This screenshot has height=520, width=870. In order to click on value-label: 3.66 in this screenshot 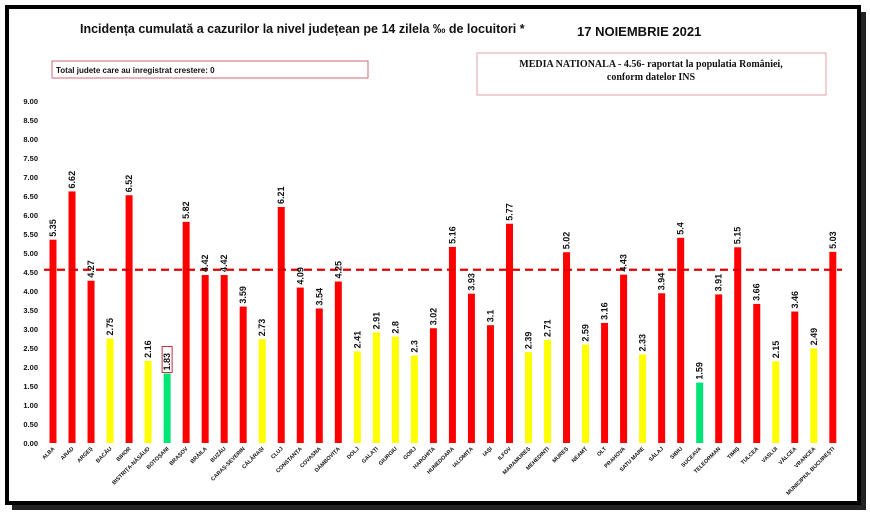, I will do `click(757, 292)`.